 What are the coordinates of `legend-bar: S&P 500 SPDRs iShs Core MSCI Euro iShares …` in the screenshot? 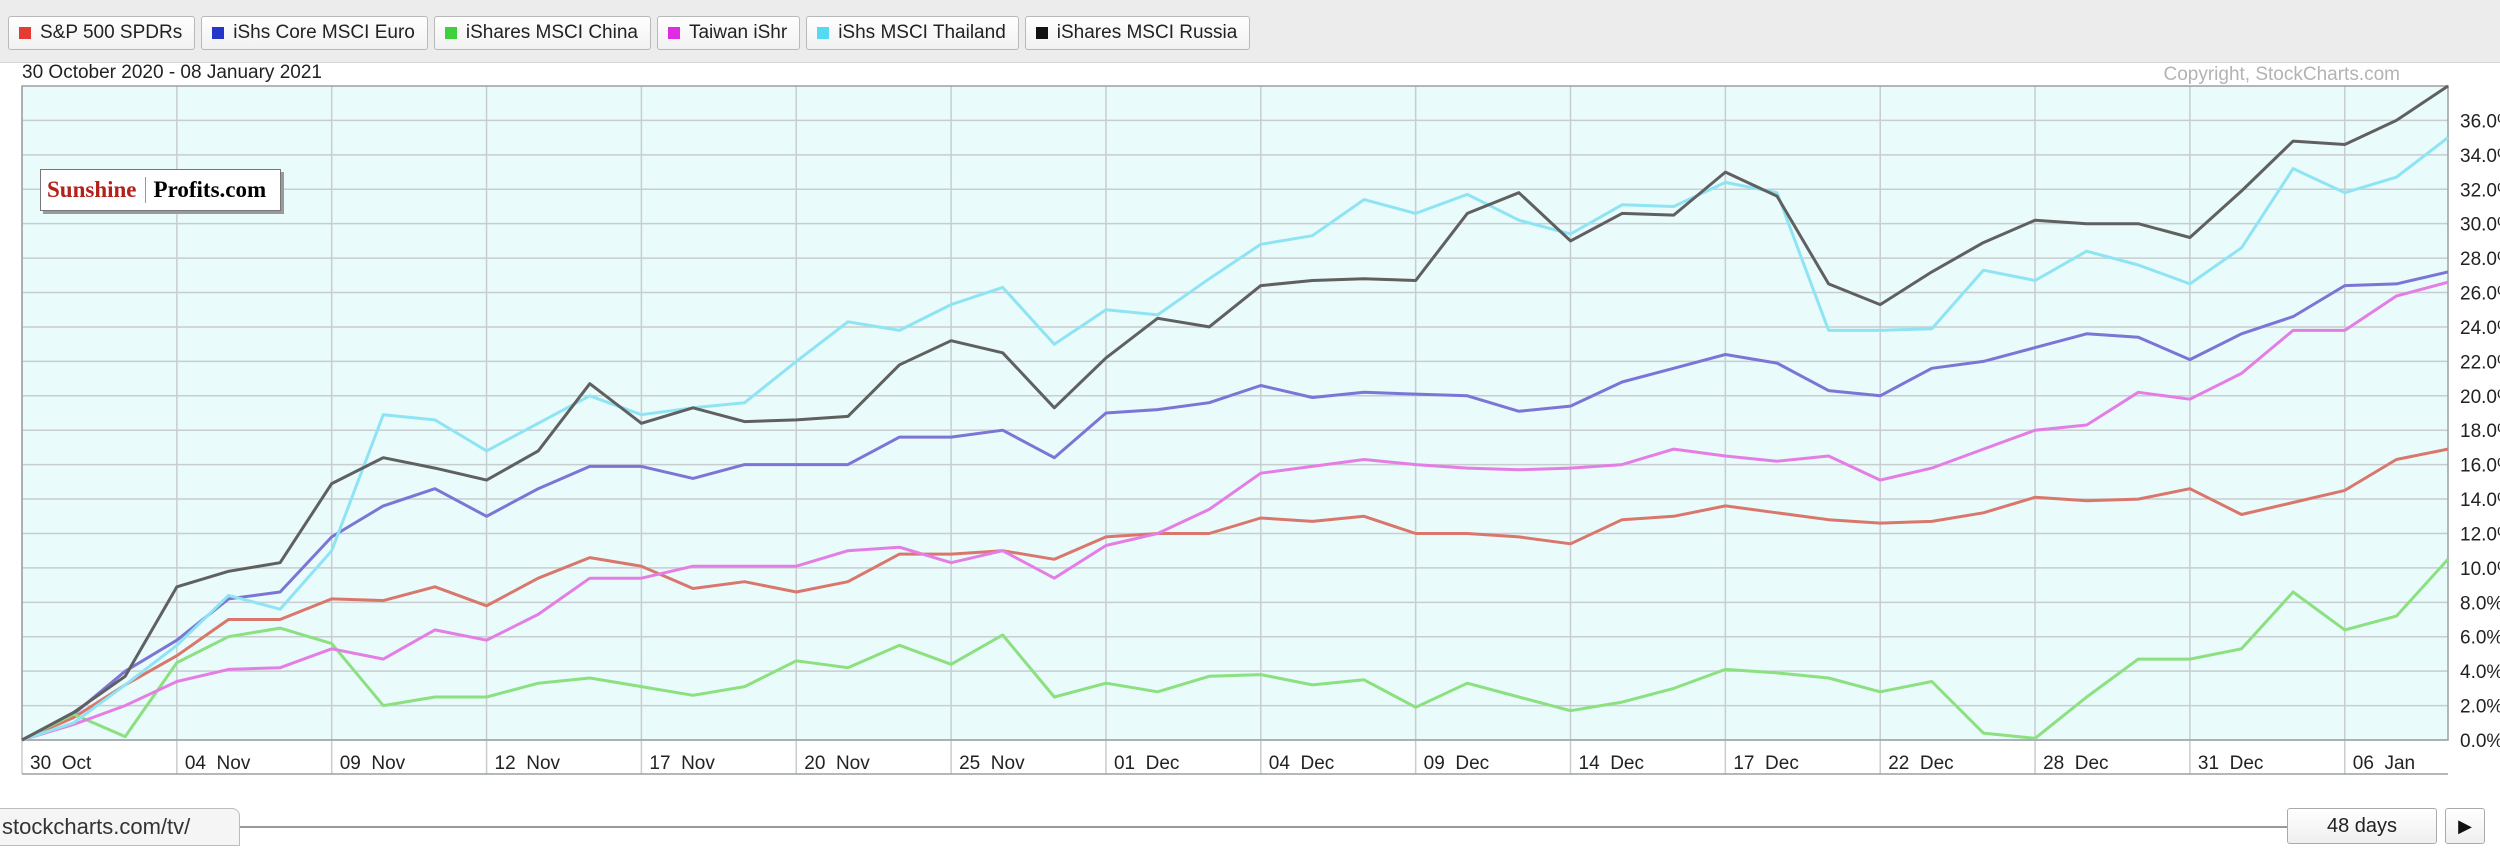 It's located at (1250, 31).